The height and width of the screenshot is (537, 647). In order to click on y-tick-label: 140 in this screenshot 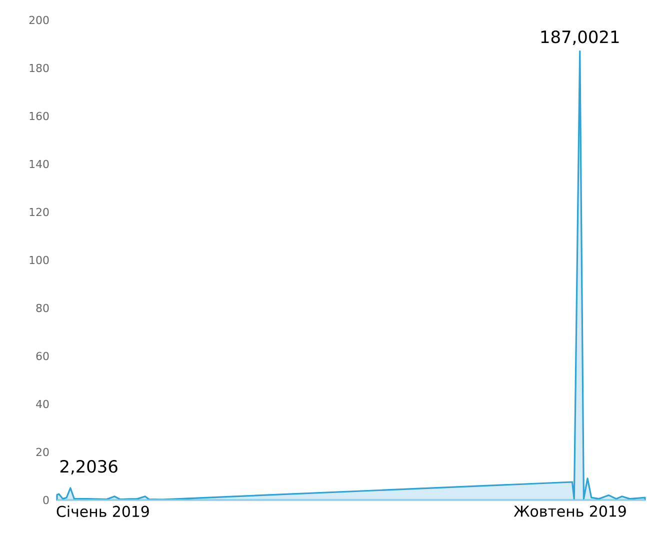, I will do `click(39, 164)`.